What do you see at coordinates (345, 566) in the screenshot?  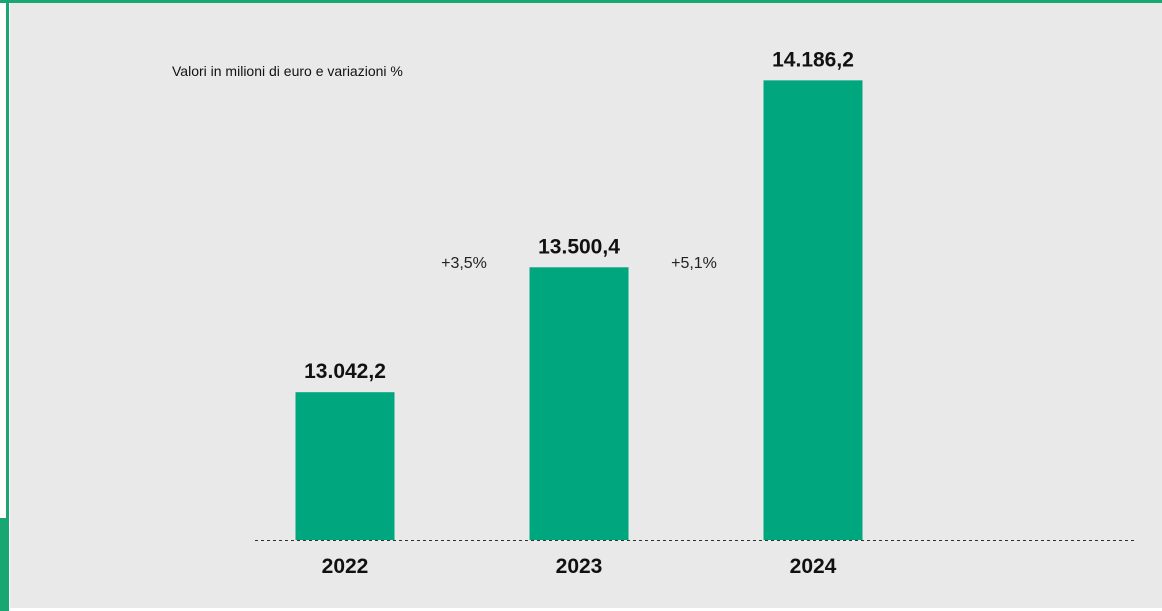 I see `category-label: 2022` at bounding box center [345, 566].